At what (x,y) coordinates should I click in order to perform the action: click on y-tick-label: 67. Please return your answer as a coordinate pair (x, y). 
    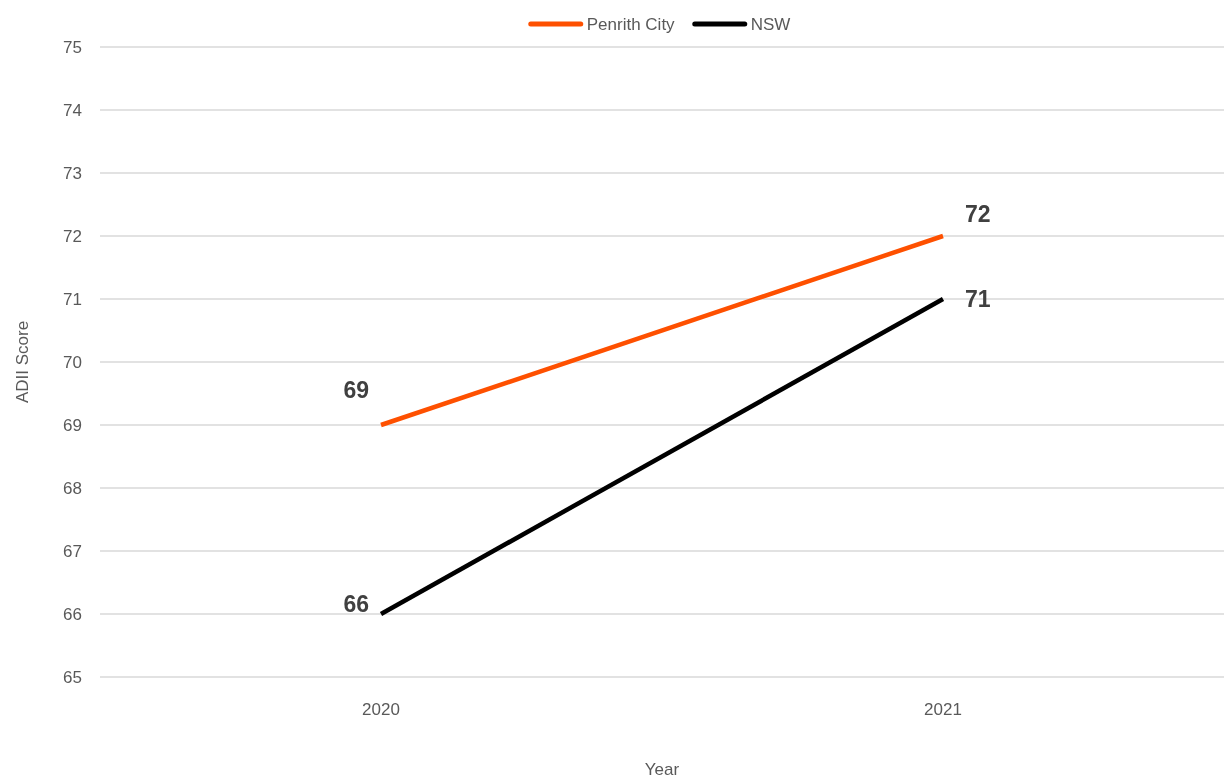
    Looking at the image, I should click on (72, 551).